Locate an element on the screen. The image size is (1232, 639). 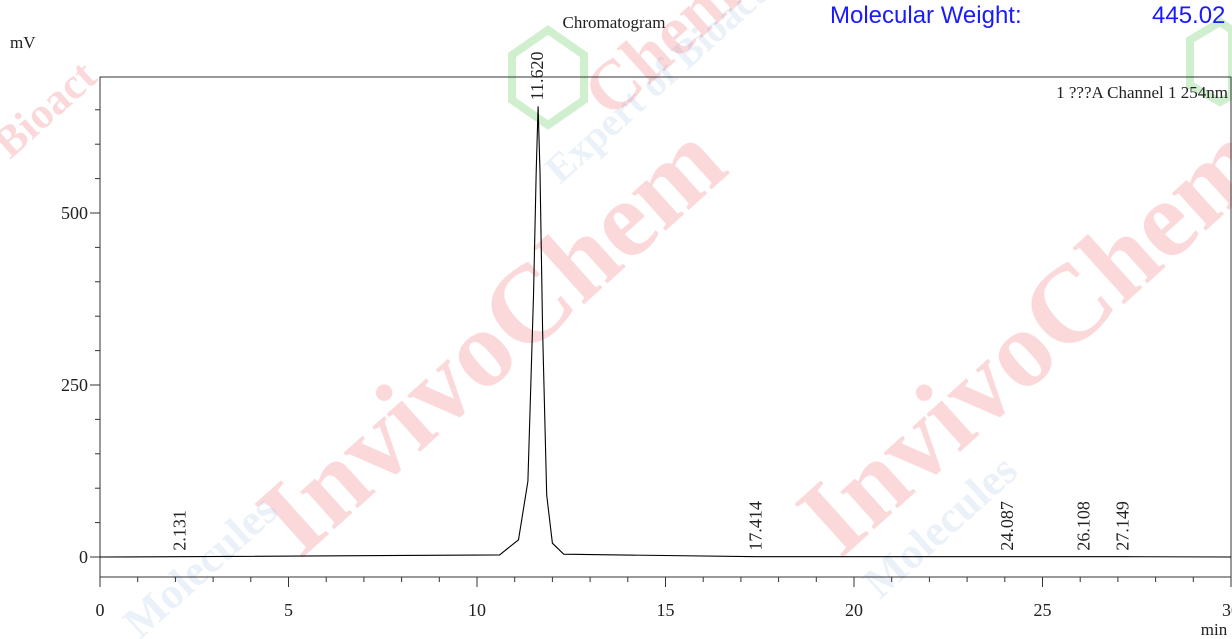
peak-label: 17.414 is located at coordinates (756, 526).